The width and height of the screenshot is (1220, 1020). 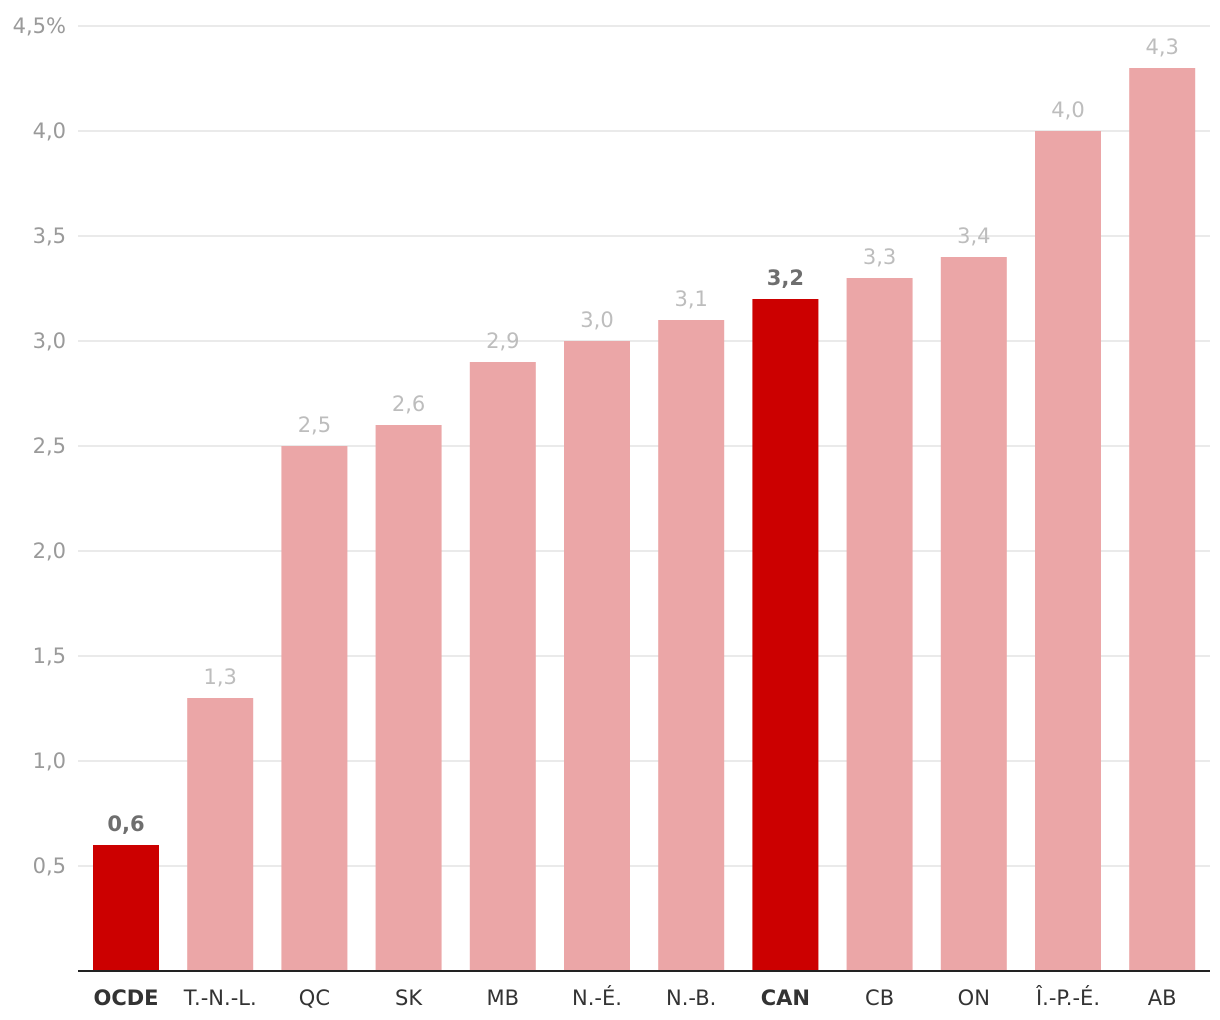 What do you see at coordinates (49, 131) in the screenshot?
I see `y-tick-label: 4,0` at bounding box center [49, 131].